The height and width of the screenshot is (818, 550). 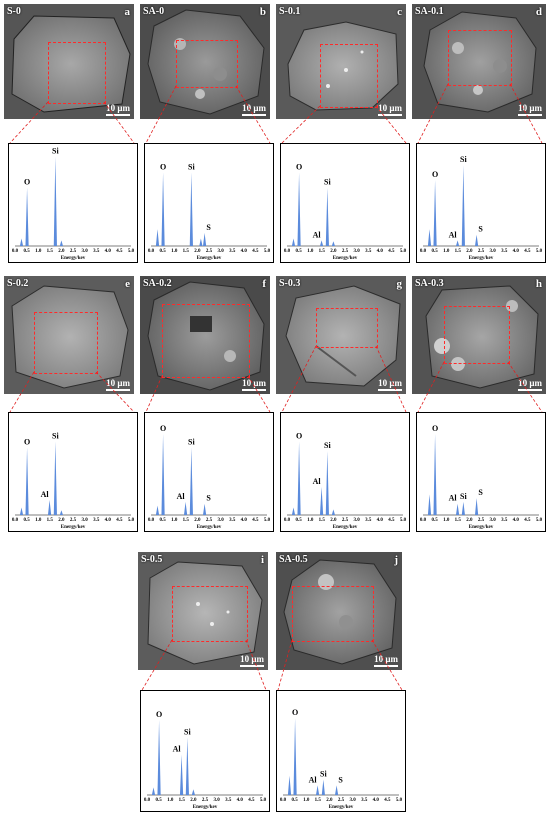 I want to click on panel-letter: h, so click(x=538, y=284).